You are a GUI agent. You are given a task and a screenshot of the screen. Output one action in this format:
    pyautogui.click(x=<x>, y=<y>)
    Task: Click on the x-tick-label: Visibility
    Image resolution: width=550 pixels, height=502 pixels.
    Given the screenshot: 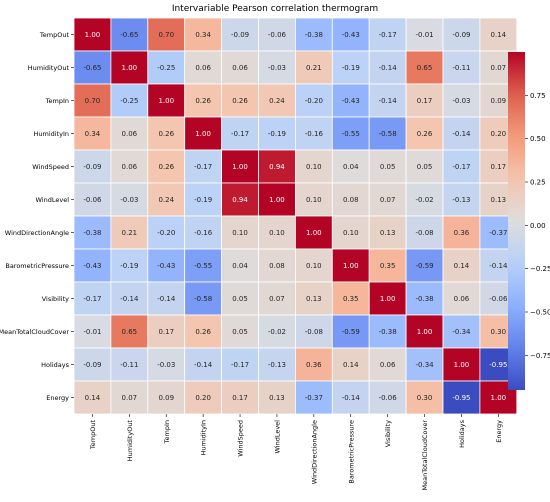 What is the action you would take?
    pyautogui.click(x=388, y=433)
    